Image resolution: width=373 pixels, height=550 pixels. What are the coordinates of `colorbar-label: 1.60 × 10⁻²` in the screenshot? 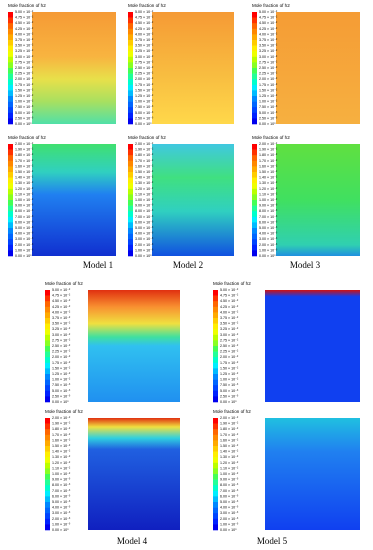 It's located at (229, 440).